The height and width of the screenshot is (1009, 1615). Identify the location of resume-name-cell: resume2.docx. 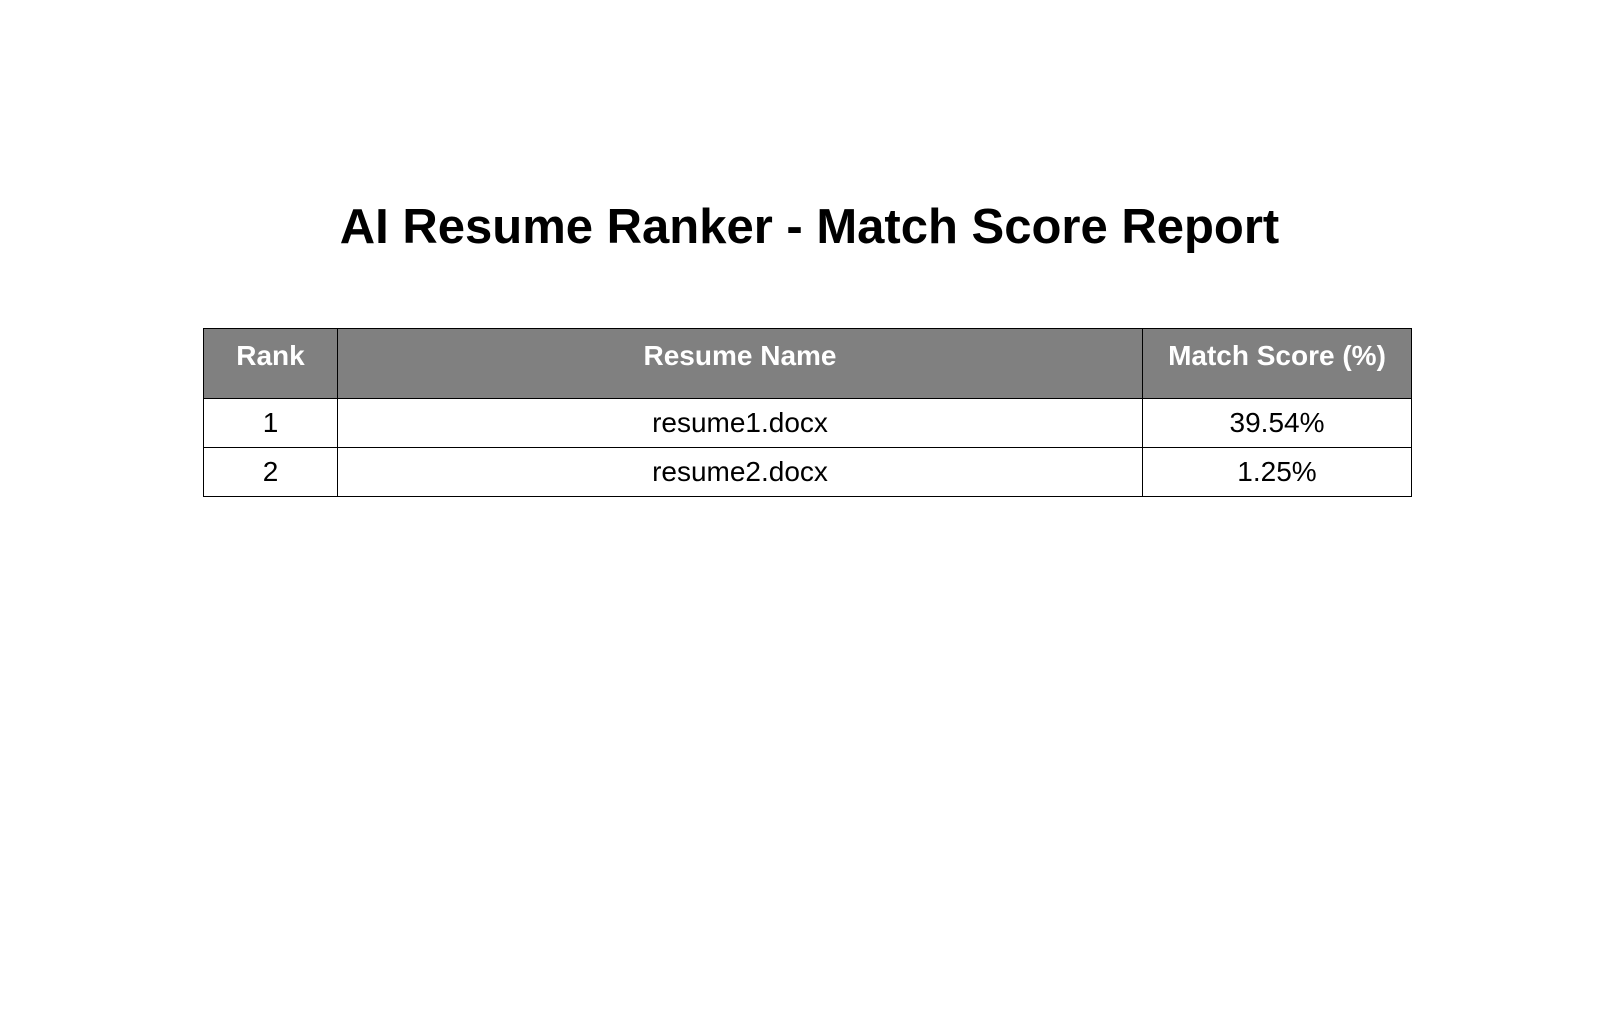
(740, 472).